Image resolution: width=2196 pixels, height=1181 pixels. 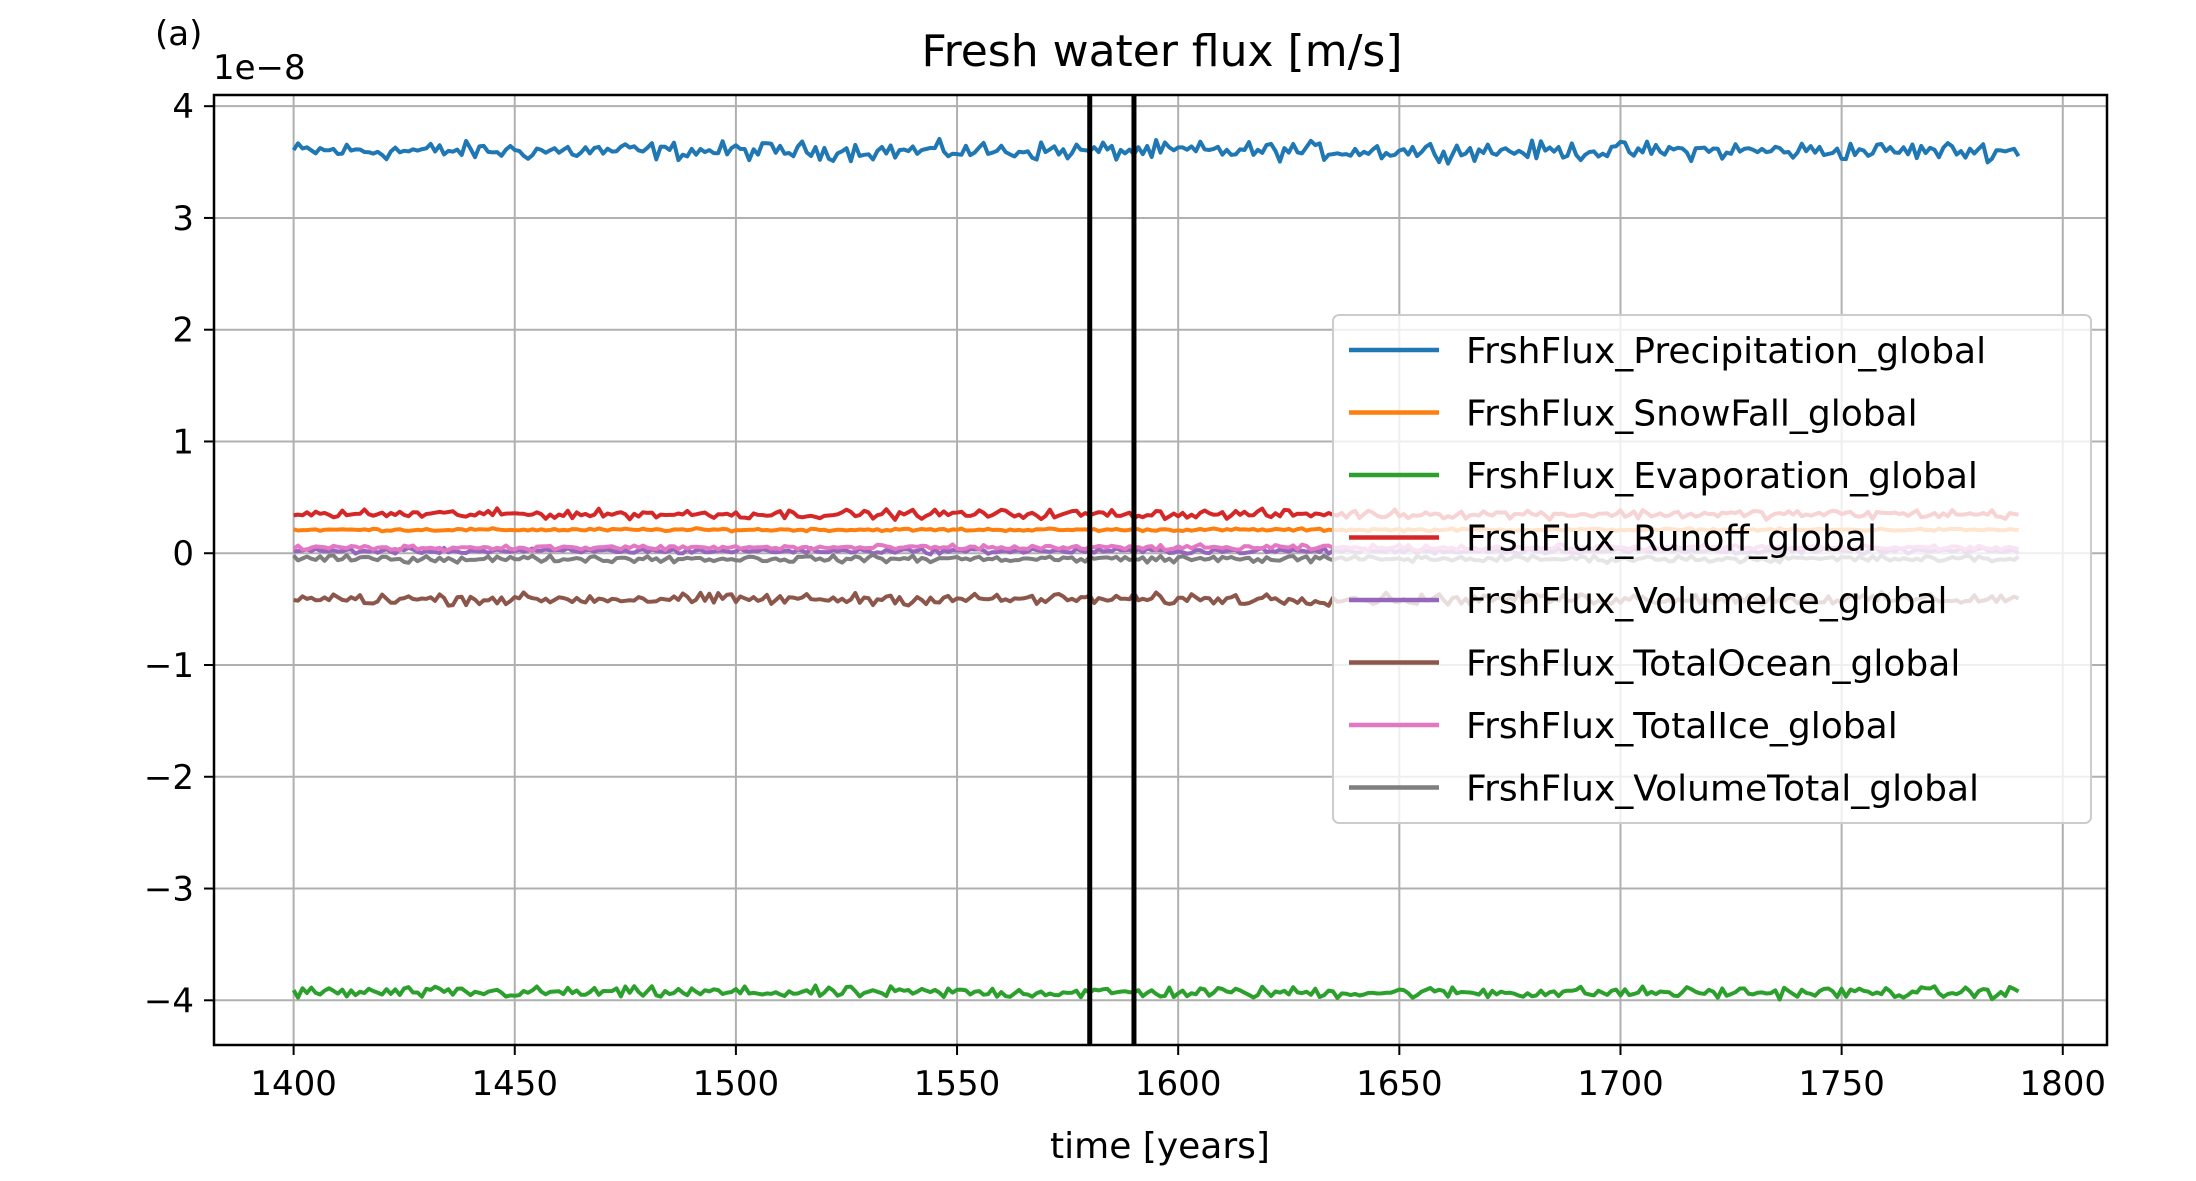 What do you see at coordinates (183, 219) in the screenshot?
I see `y-tick-label: 3` at bounding box center [183, 219].